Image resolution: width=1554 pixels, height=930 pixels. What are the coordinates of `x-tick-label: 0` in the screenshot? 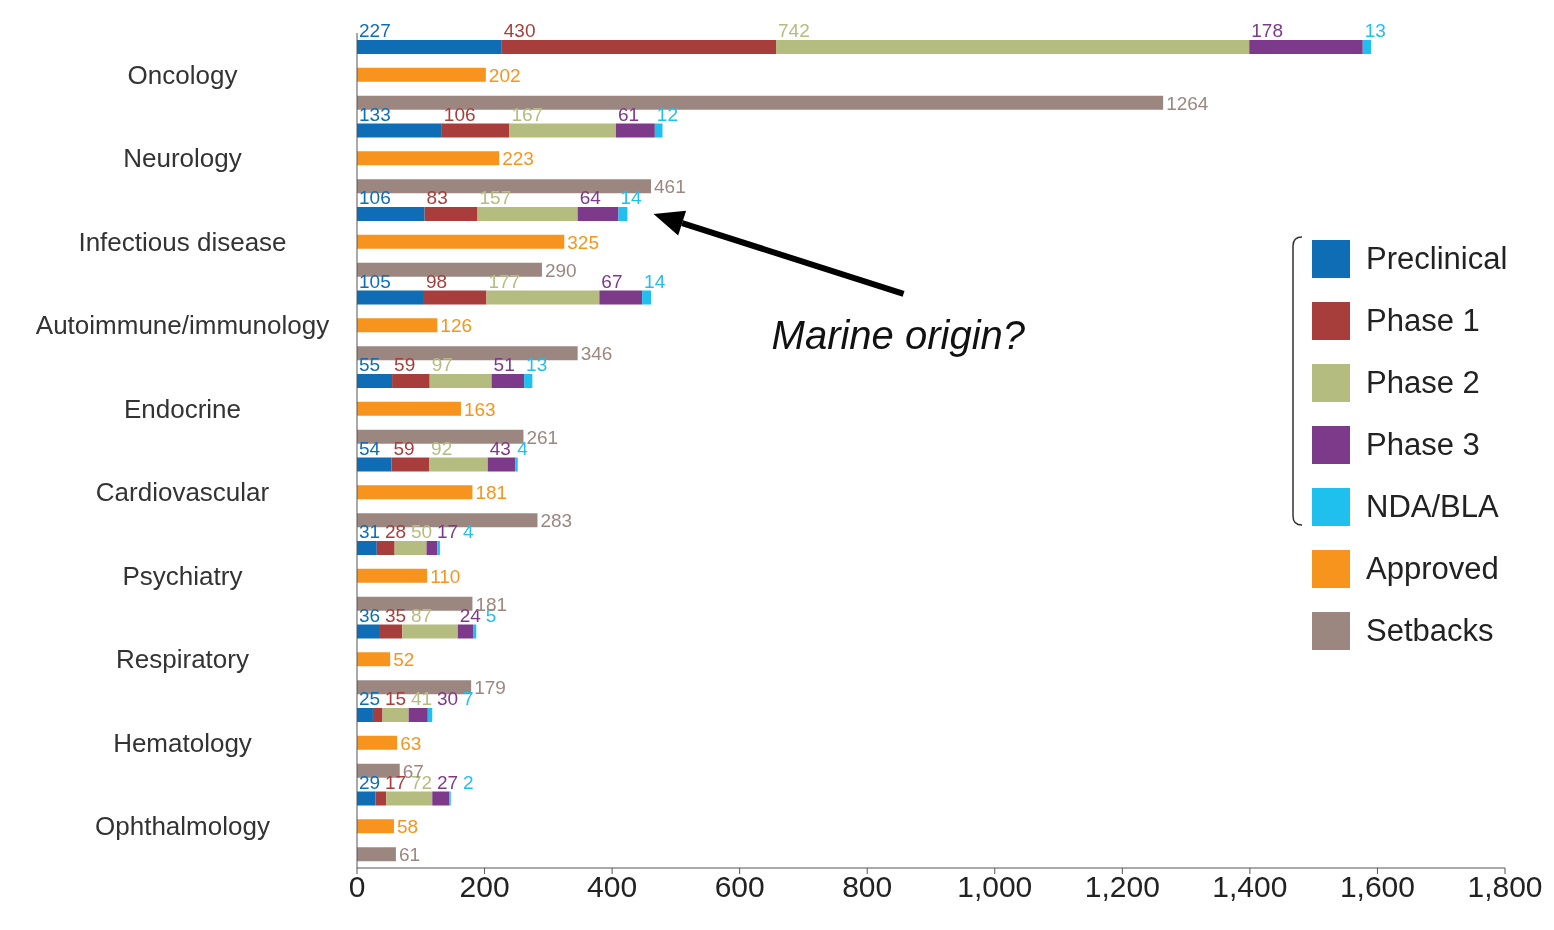 It's located at (357, 887).